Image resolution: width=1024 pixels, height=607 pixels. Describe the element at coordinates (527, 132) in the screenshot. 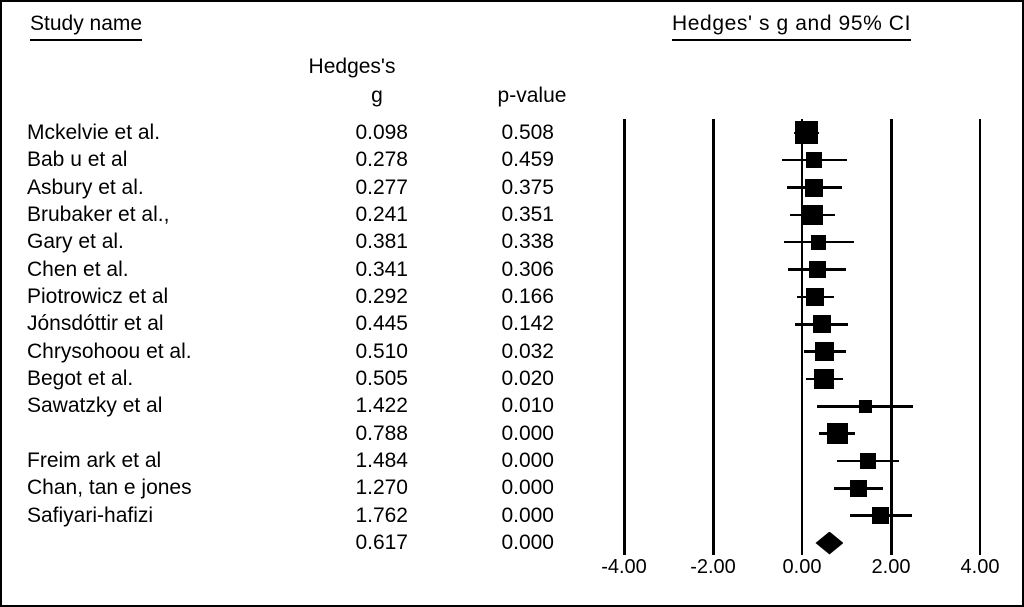

I see `p-value: 0.508` at that location.